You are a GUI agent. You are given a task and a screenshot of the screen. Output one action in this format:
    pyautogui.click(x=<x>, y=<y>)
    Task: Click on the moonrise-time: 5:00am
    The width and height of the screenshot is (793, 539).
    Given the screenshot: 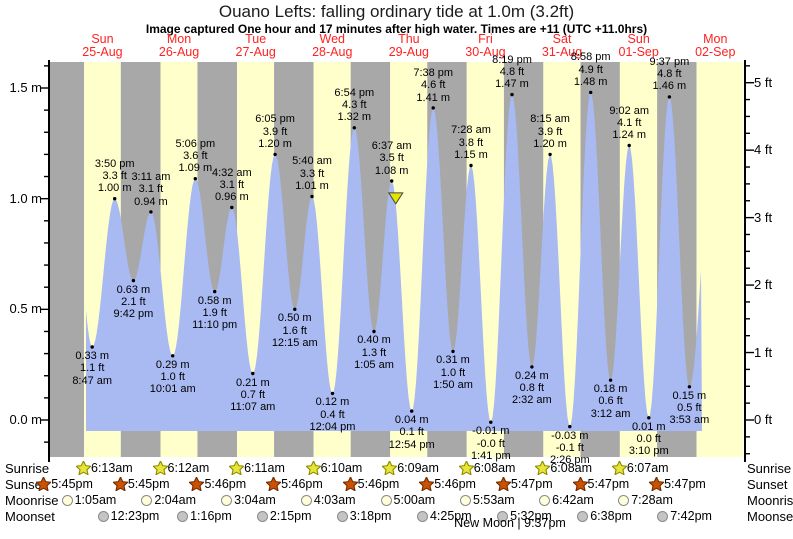 What is the action you would take?
    pyautogui.click(x=414, y=500)
    